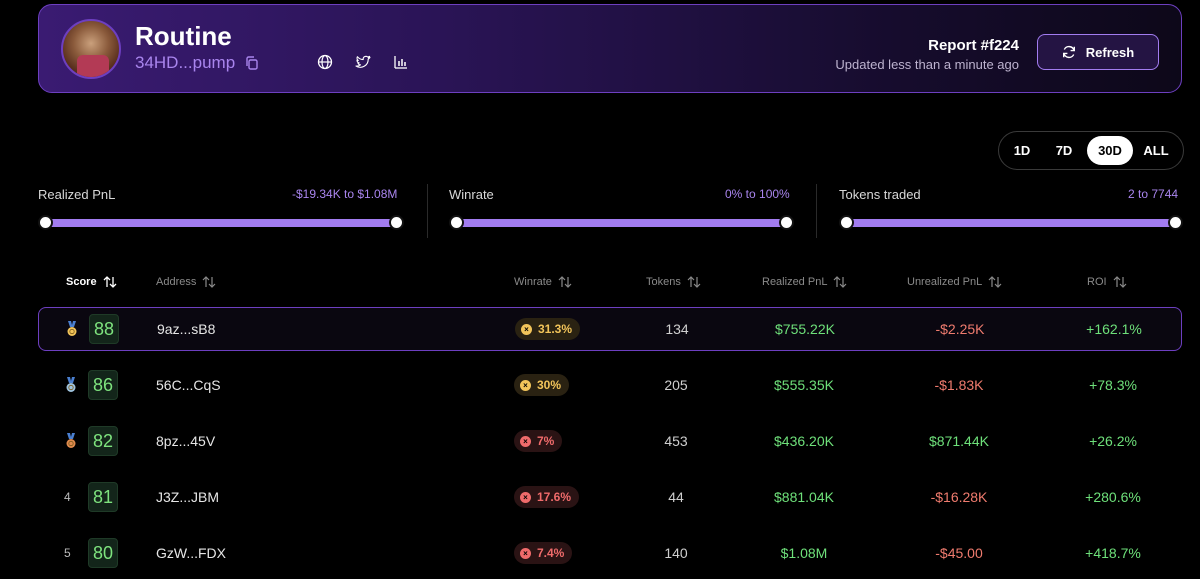  I want to click on tokens-count: 140, so click(676, 553).